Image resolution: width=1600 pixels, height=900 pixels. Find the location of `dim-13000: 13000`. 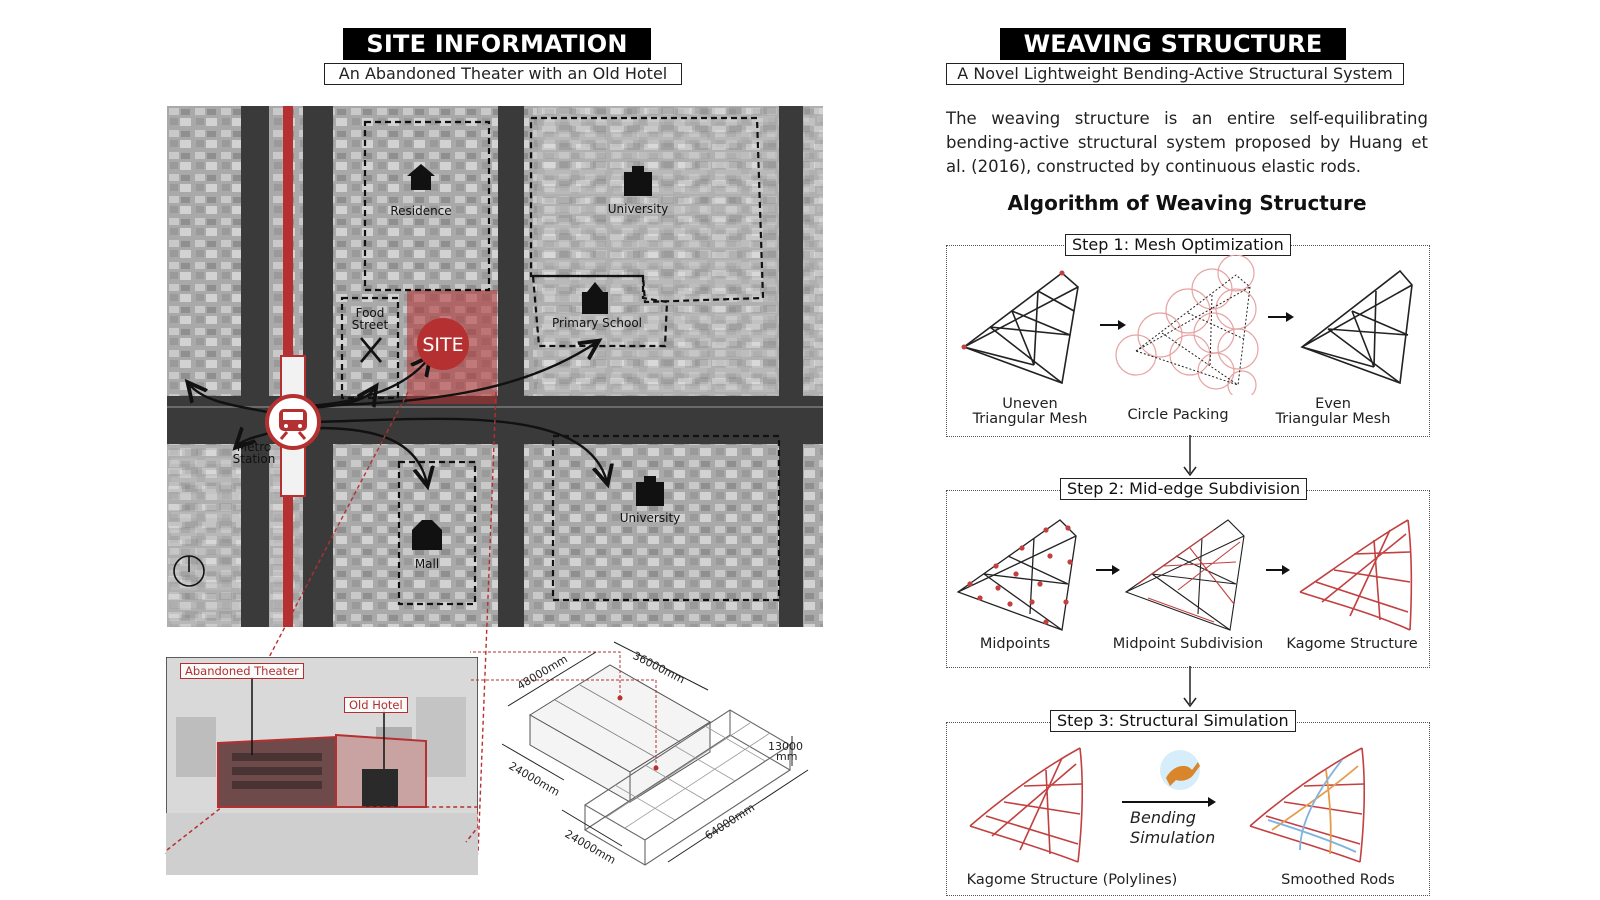

dim-13000: 13000 is located at coordinates (785, 746).